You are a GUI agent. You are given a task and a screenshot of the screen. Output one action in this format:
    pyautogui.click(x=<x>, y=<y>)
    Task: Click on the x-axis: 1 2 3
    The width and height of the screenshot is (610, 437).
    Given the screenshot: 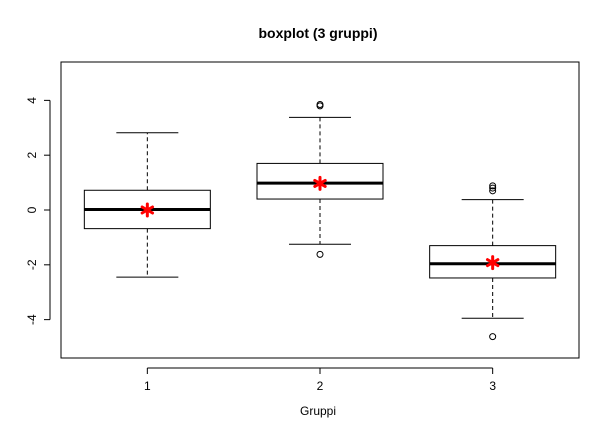 What is the action you would take?
    pyautogui.click(x=320, y=380)
    